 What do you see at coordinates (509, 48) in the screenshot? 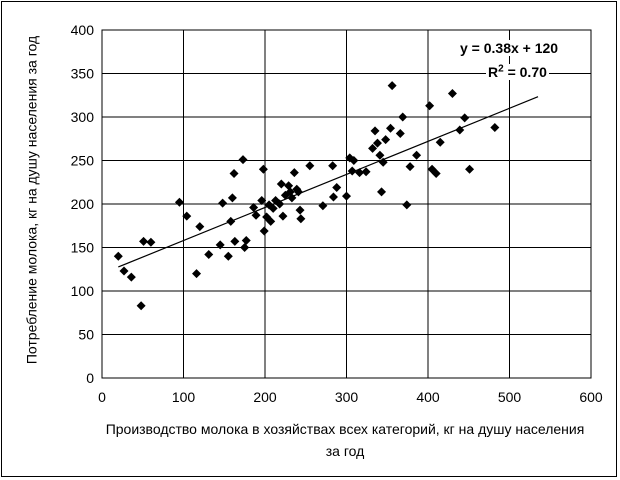
I see `trendline-equation: y = 0.38x + 120` at bounding box center [509, 48].